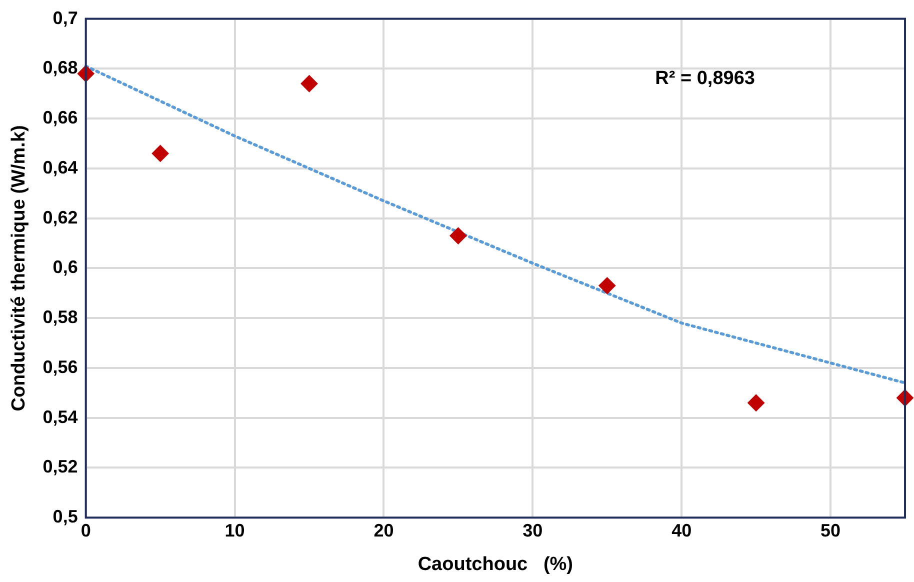 The image size is (914, 582). Describe the element at coordinates (532, 530) in the screenshot. I see `x-tick-label: 30` at that location.